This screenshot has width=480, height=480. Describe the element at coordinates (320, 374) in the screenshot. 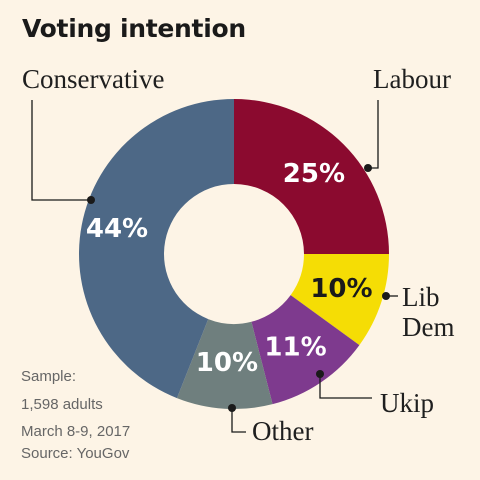

I see `leader-ukip-dot` at that location.